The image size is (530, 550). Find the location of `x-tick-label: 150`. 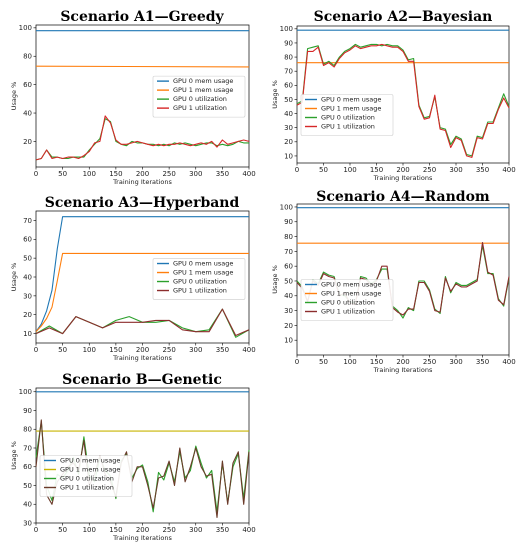

x-tick-label: 150 is located at coordinates (115, 174).